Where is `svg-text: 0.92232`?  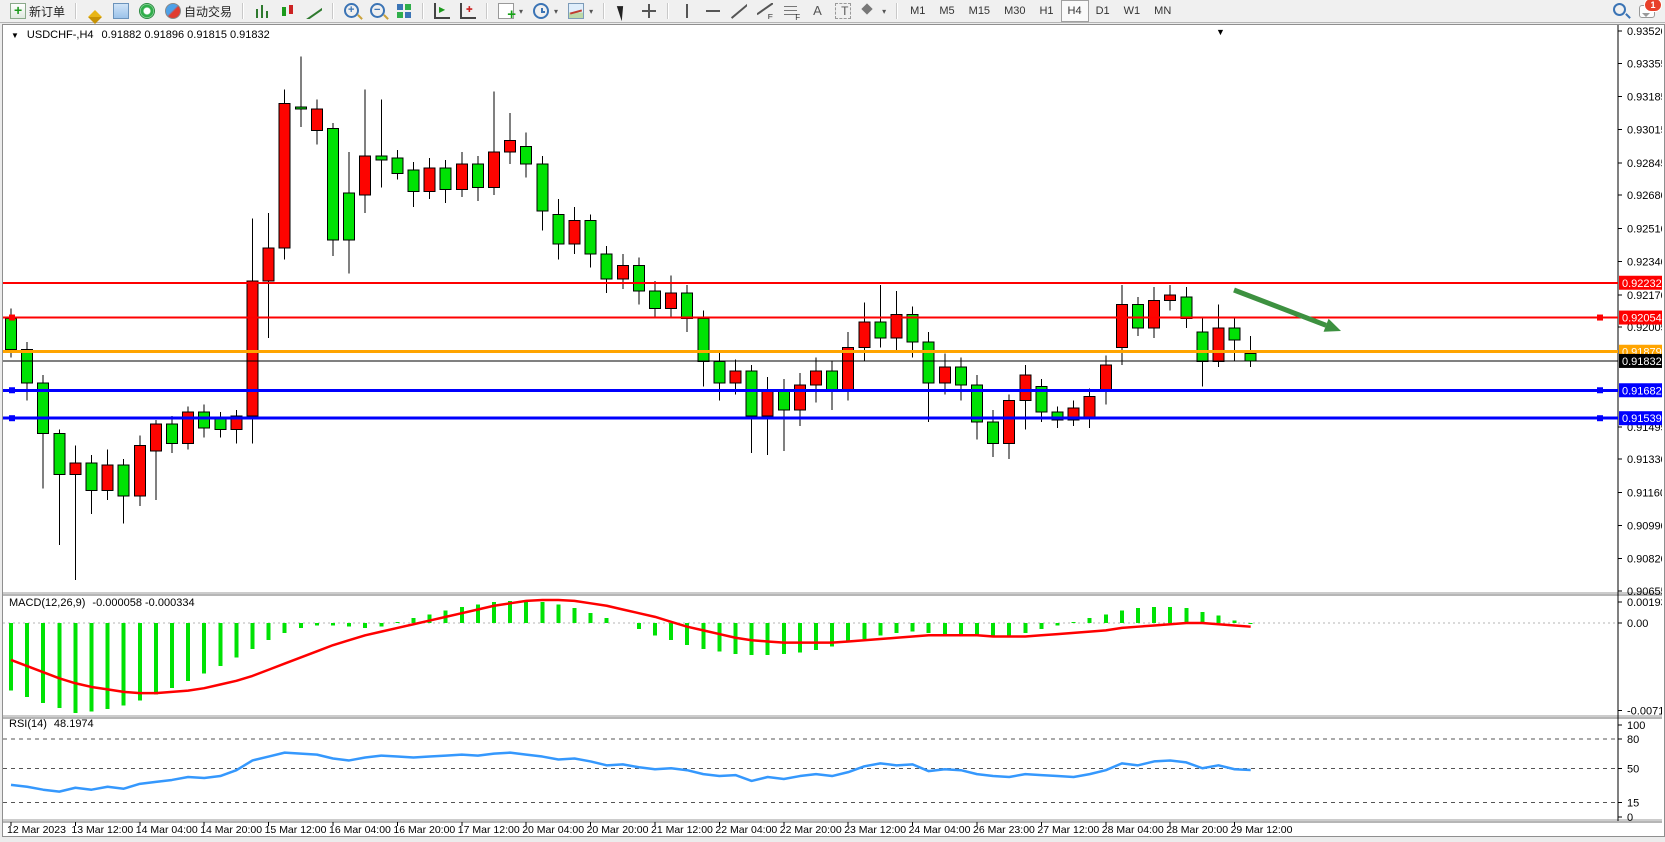 svg-text: 0.92232 is located at coordinates (1642, 284).